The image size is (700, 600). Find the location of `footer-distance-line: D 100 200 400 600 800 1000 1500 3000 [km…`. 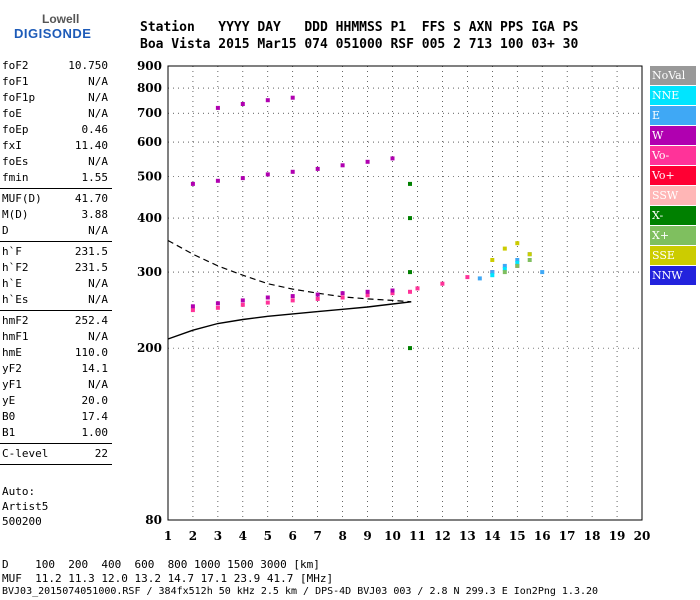

footer-distance-line: D 100 200 400 600 800 1000 1500 3000 [km… is located at coordinates (161, 564).